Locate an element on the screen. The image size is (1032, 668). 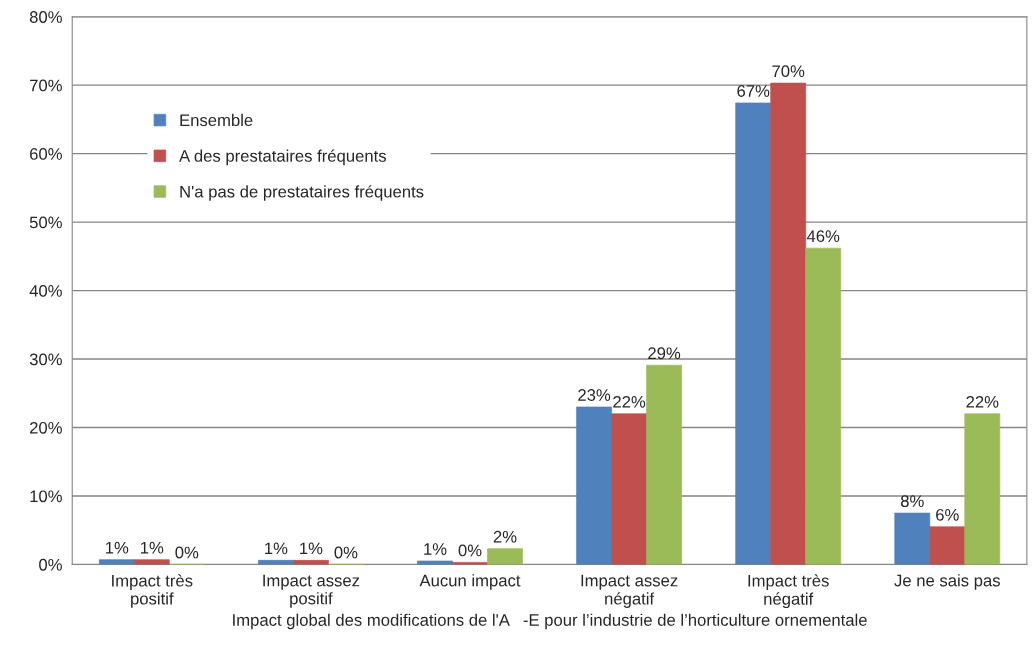
data-label: 46% is located at coordinates (823, 236).